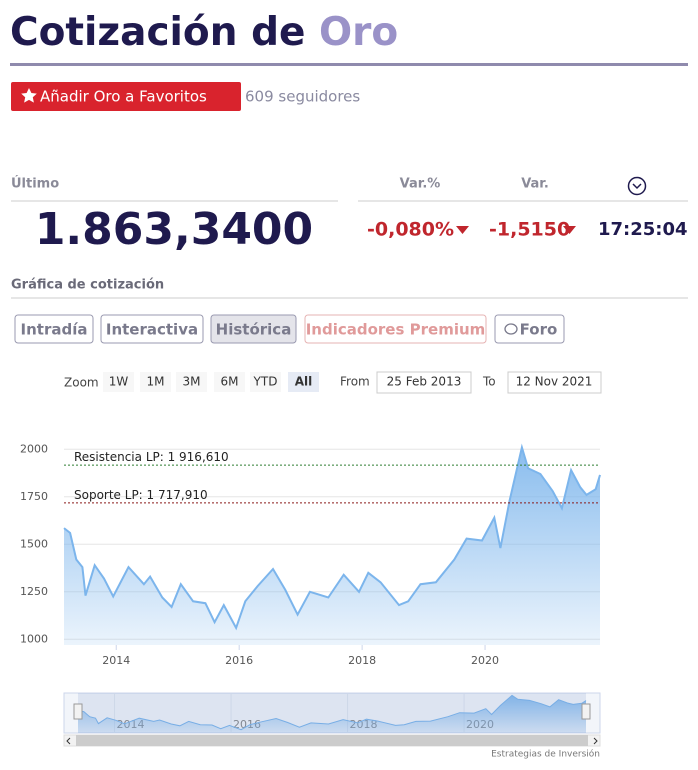 Image resolution: width=698 pixels, height=770 pixels. What do you see at coordinates (643, 229) in the screenshot?
I see `quote-time: 17:25:04` at bounding box center [643, 229].